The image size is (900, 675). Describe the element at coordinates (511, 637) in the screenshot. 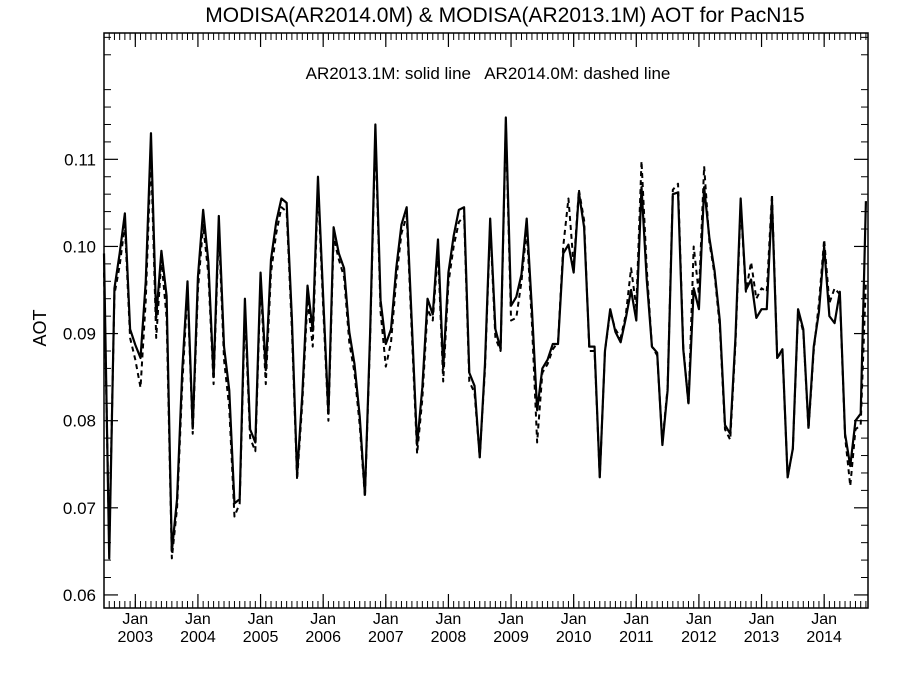

I see `x-year-label: 2009` at that location.